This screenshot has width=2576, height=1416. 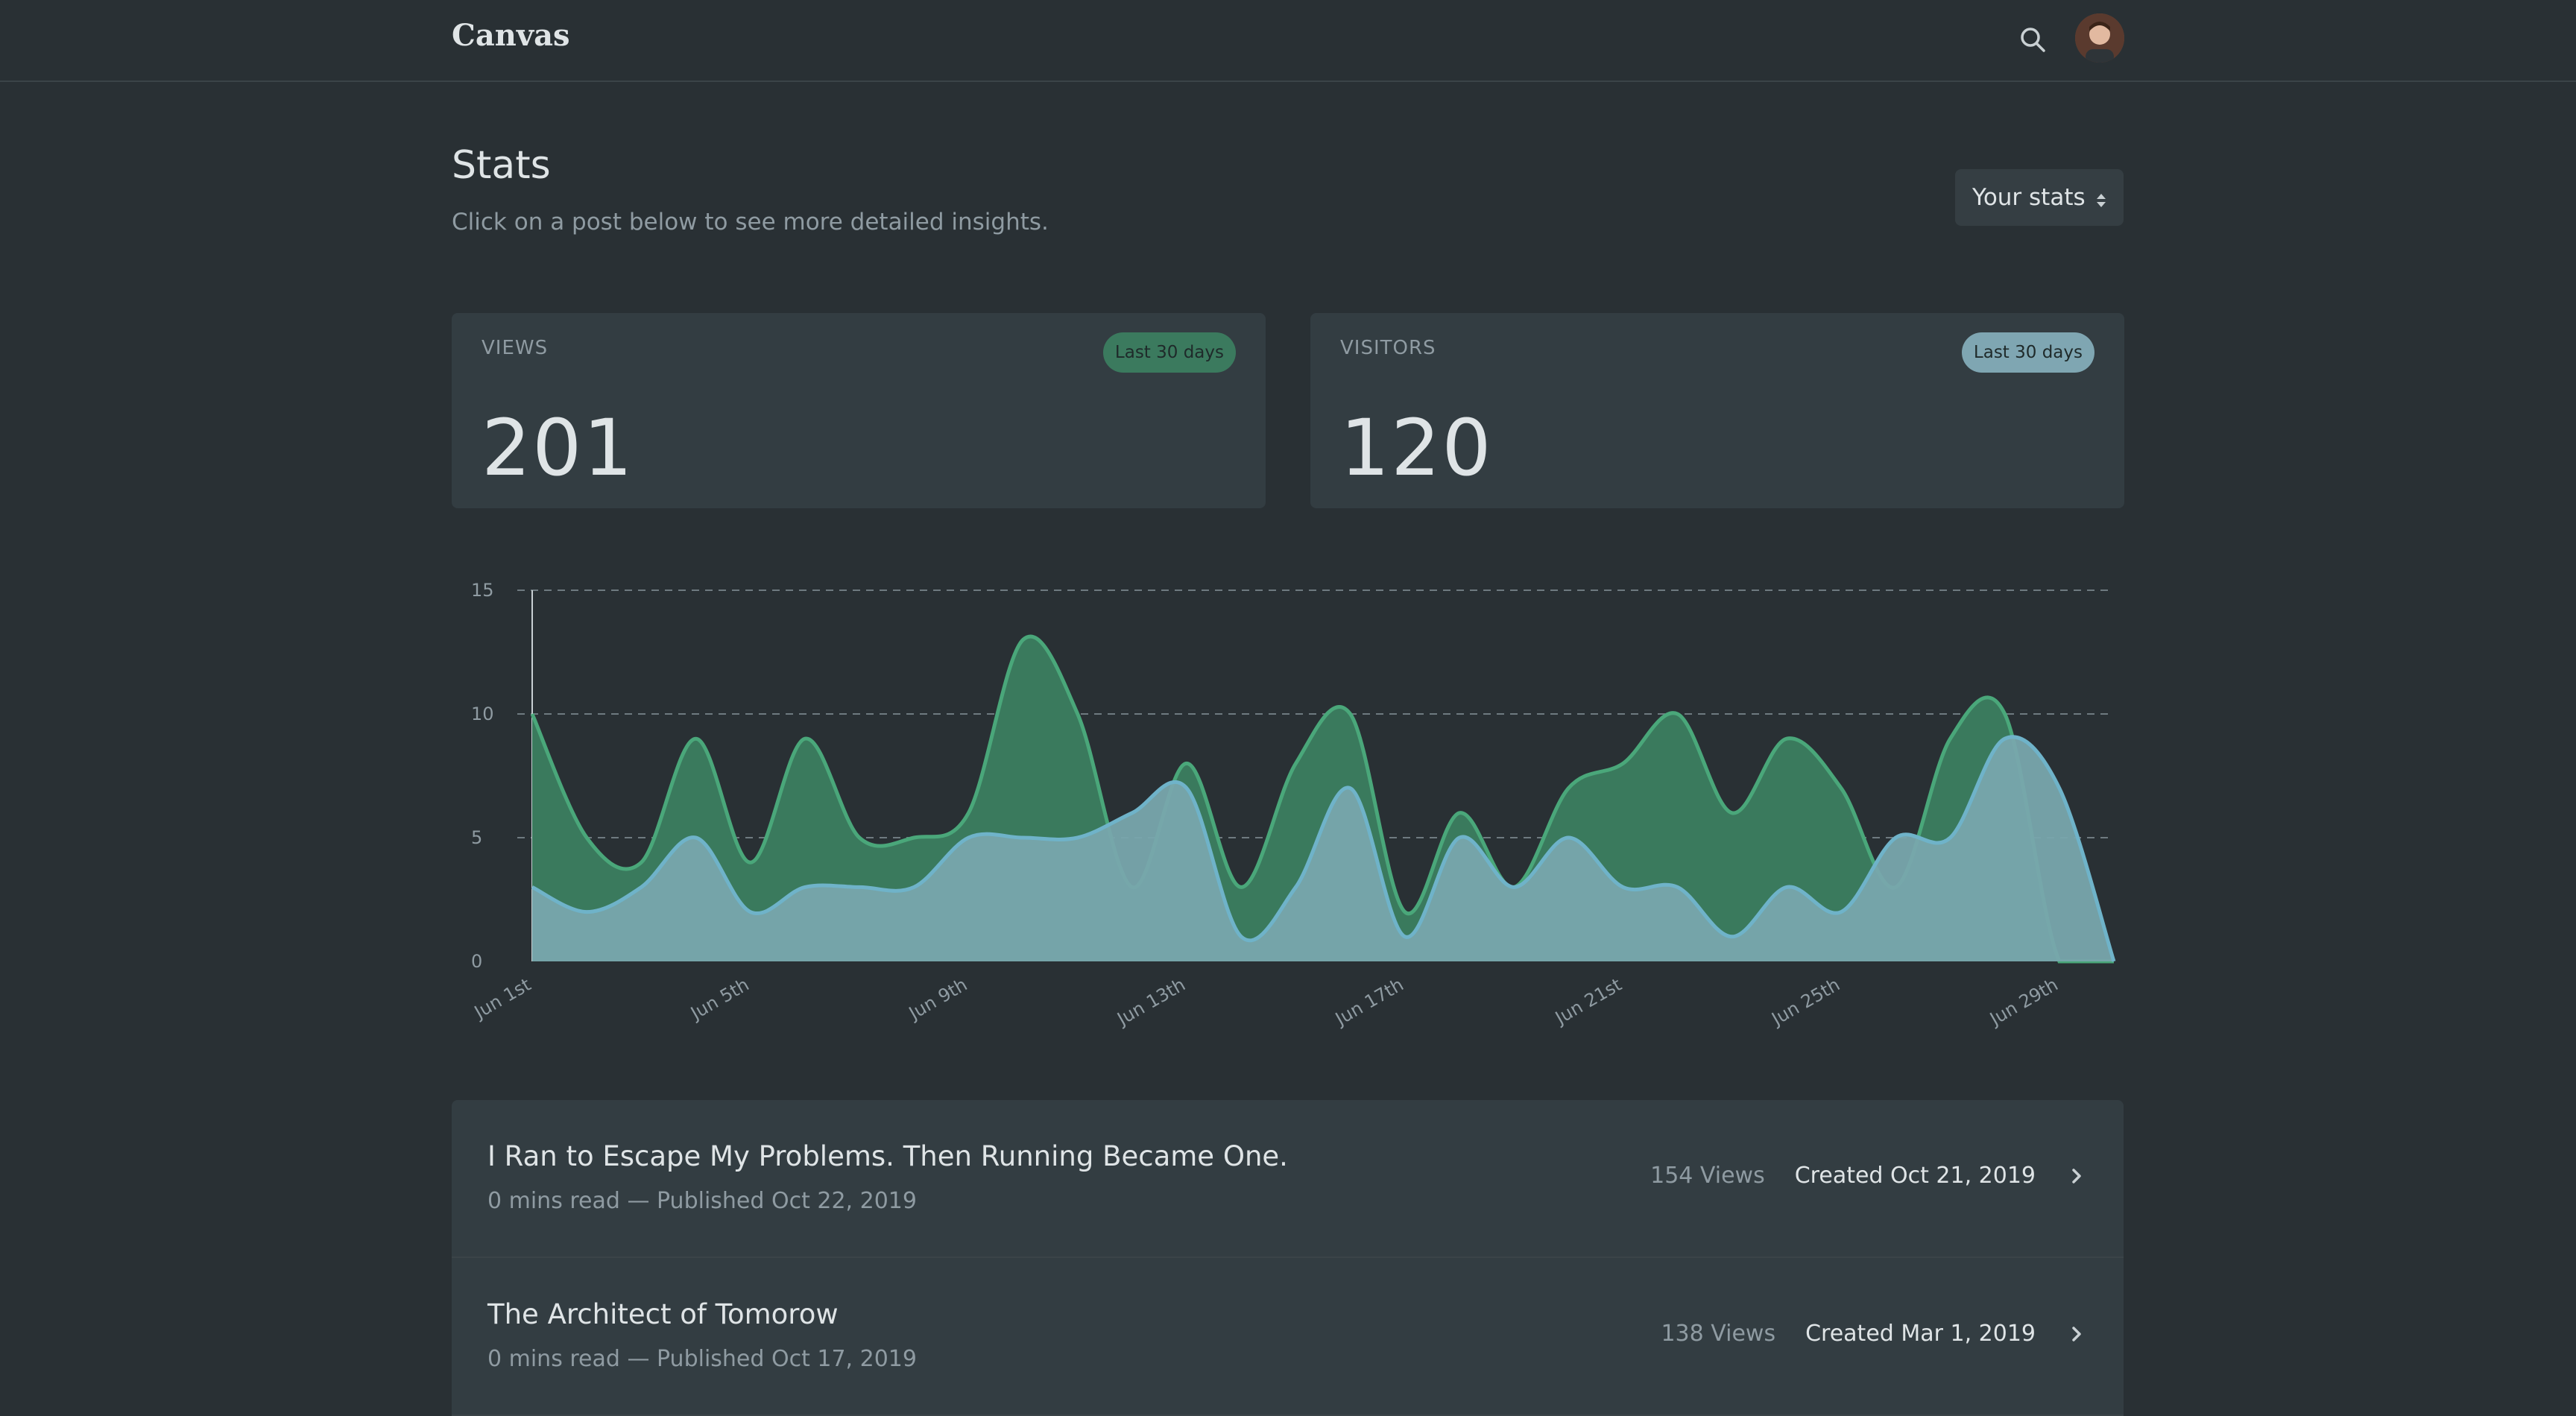 What do you see at coordinates (558, 447) in the screenshot?
I see `views-count: 201` at bounding box center [558, 447].